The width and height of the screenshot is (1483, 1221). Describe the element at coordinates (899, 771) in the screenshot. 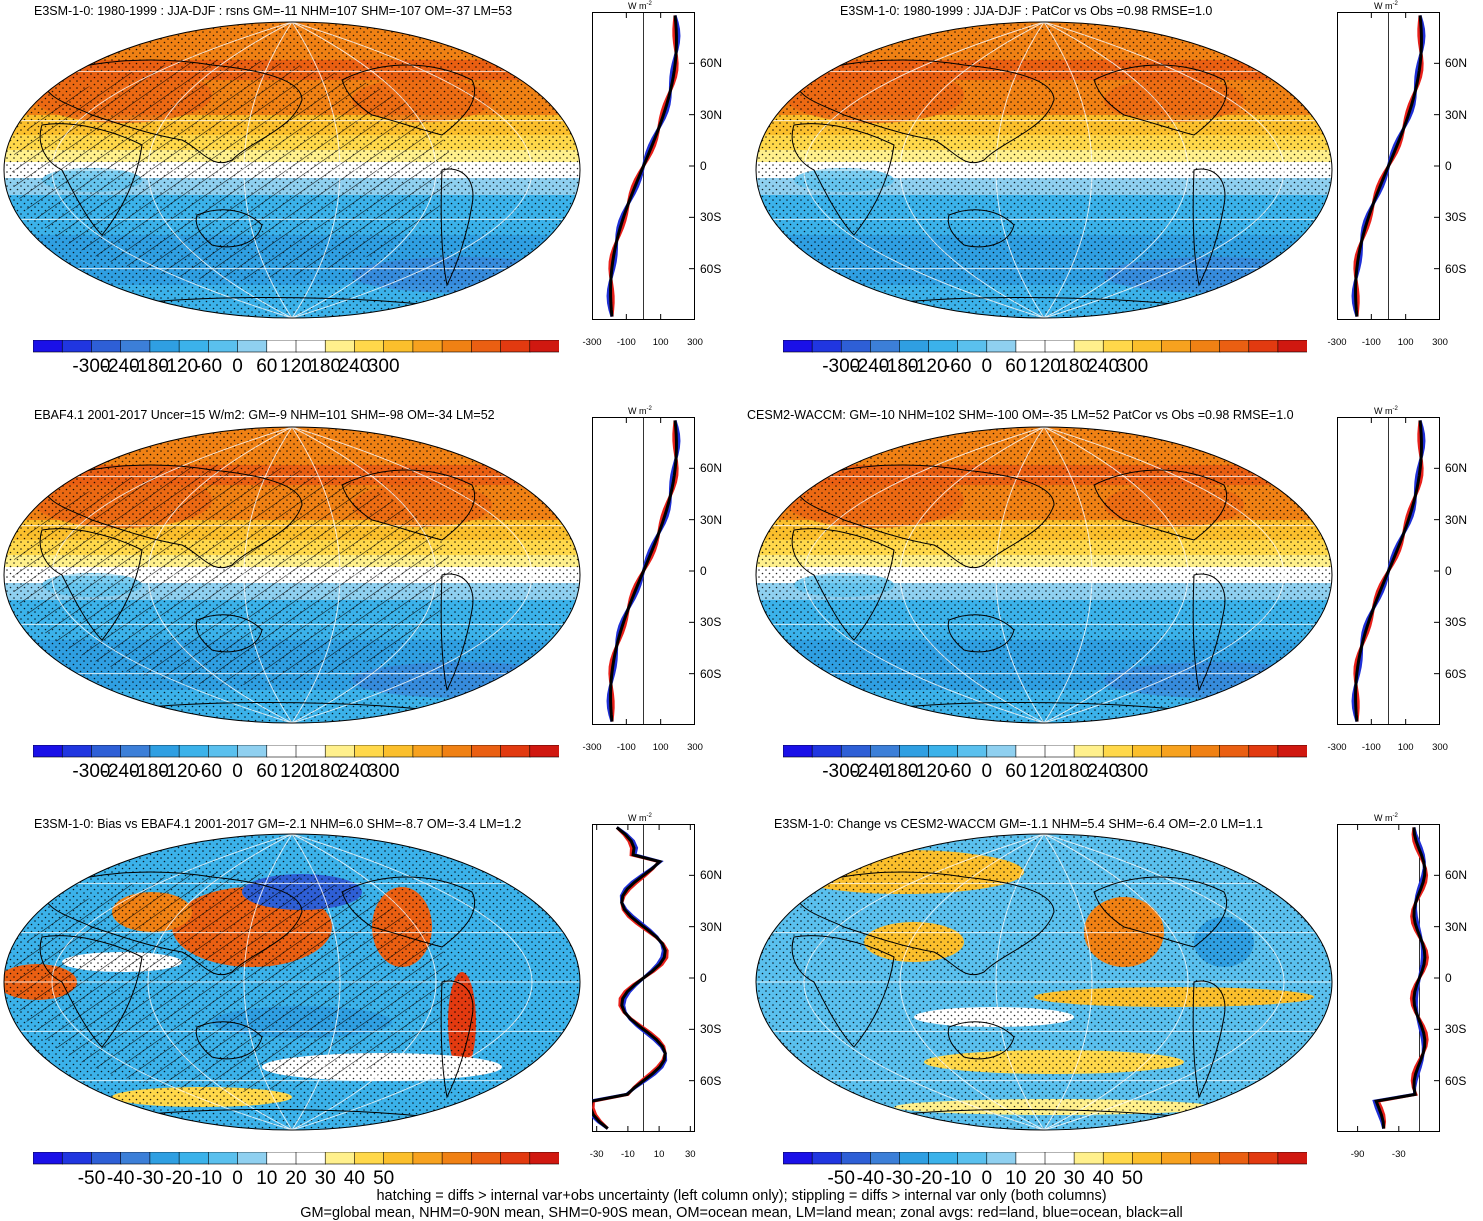

I see `colorbar-tick-label: -180` at that location.